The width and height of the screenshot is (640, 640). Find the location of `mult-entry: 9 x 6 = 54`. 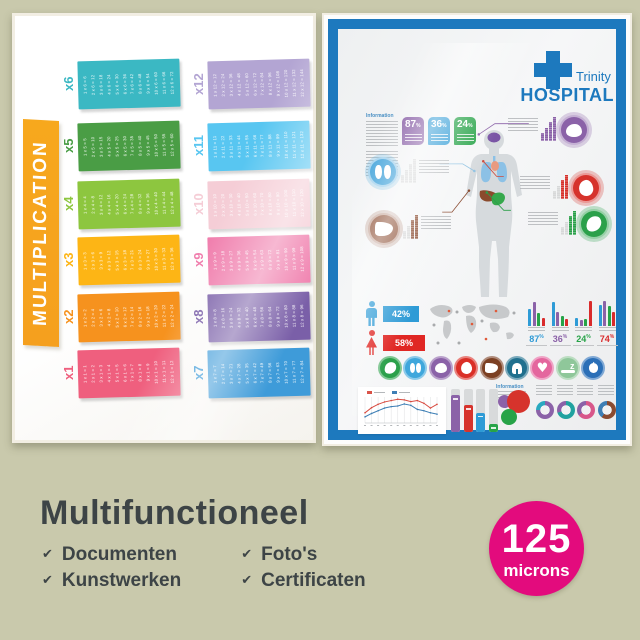

mult-entry: 9 x 6 = 54 is located at coordinates (149, 83).